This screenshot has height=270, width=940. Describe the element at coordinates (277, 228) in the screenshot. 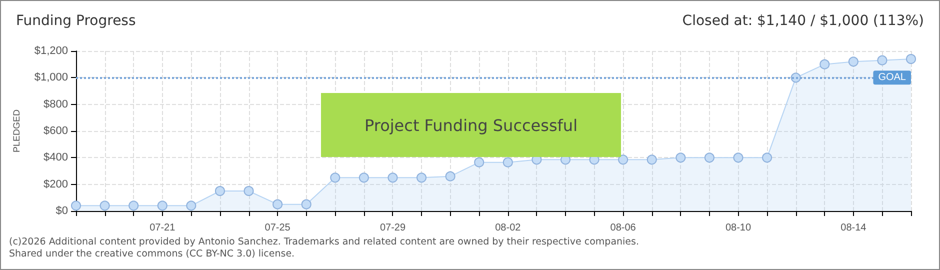

I see `x-tick-label: 07-25` at that location.